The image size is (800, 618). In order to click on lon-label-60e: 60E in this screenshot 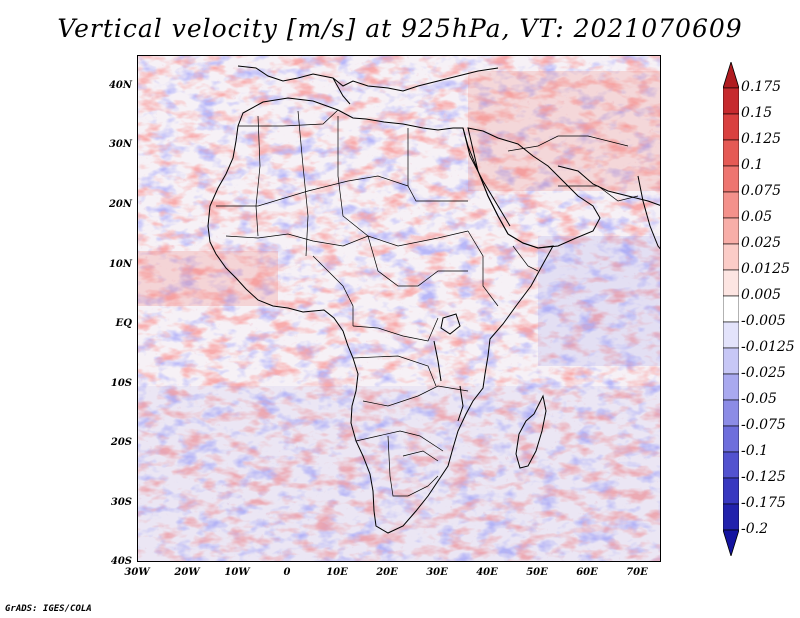, I will do `click(587, 572)`.